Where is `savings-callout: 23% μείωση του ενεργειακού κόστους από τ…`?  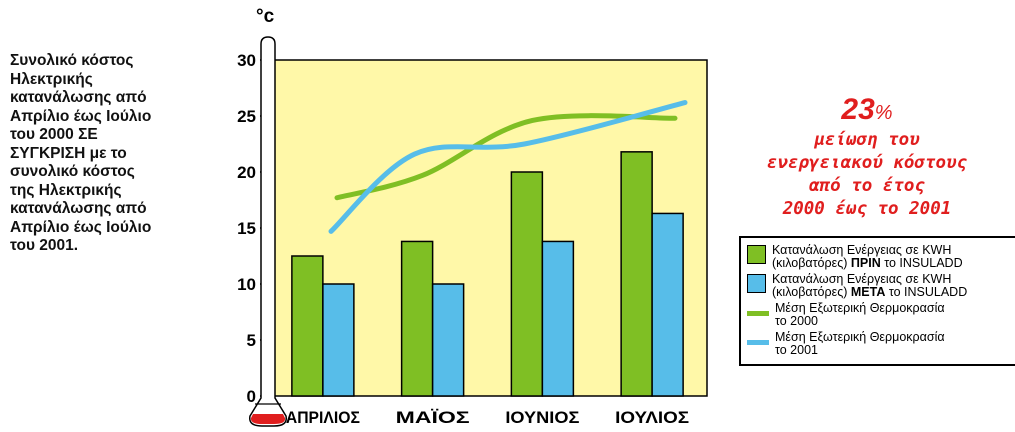 savings-callout: 23% μείωση του ενεργειακού κόστους από τ… is located at coordinates (867, 157).